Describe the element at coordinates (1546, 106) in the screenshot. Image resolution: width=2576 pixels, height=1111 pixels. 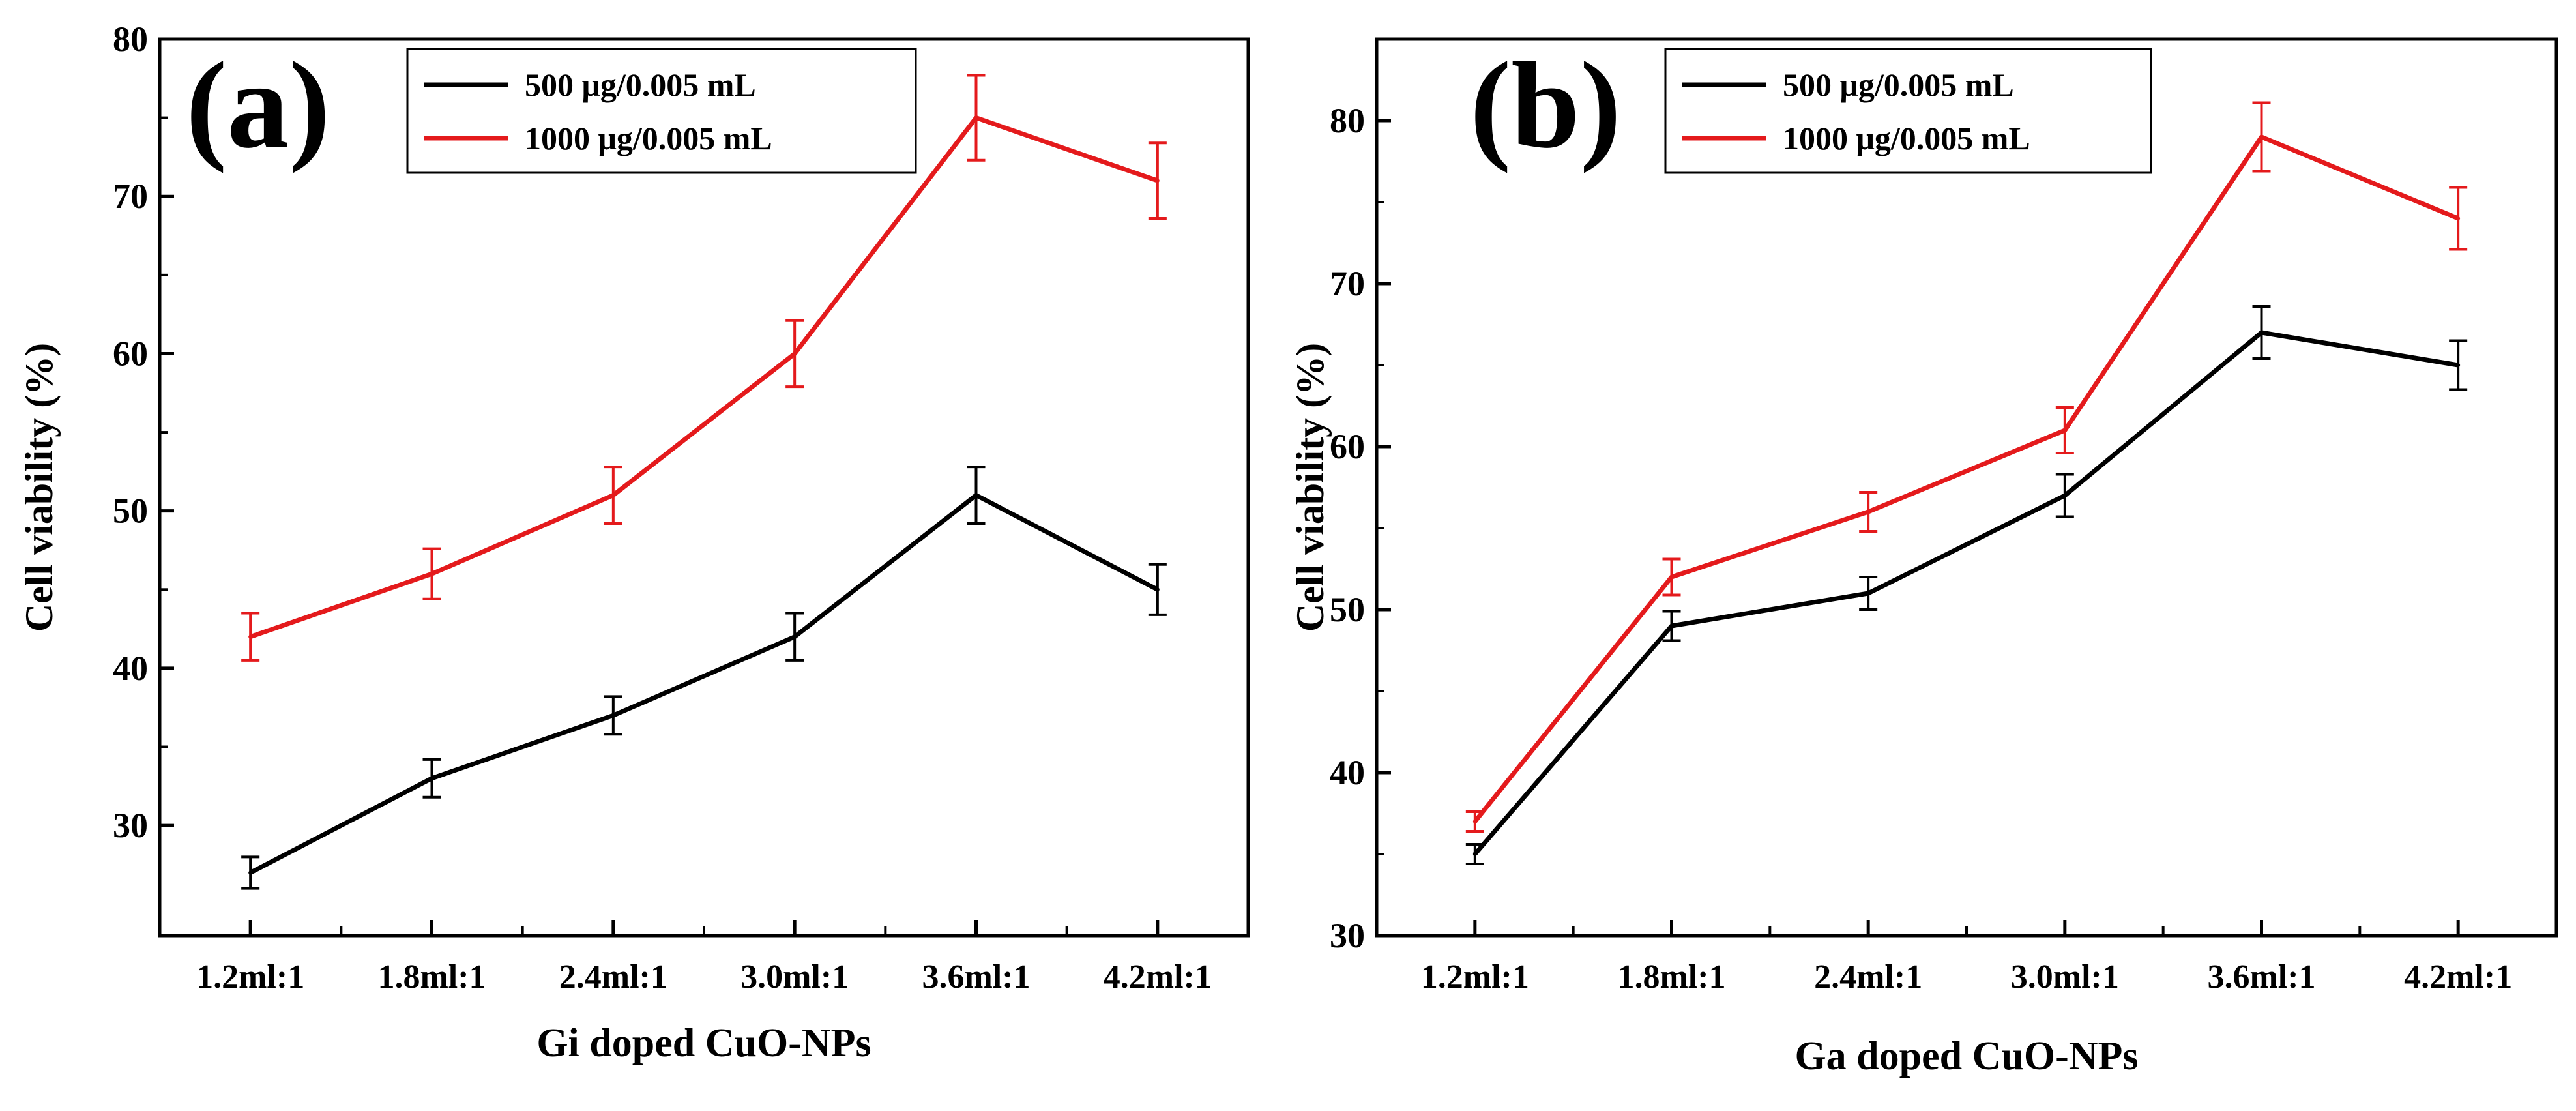
I see `panel-label: (b)` at that location.